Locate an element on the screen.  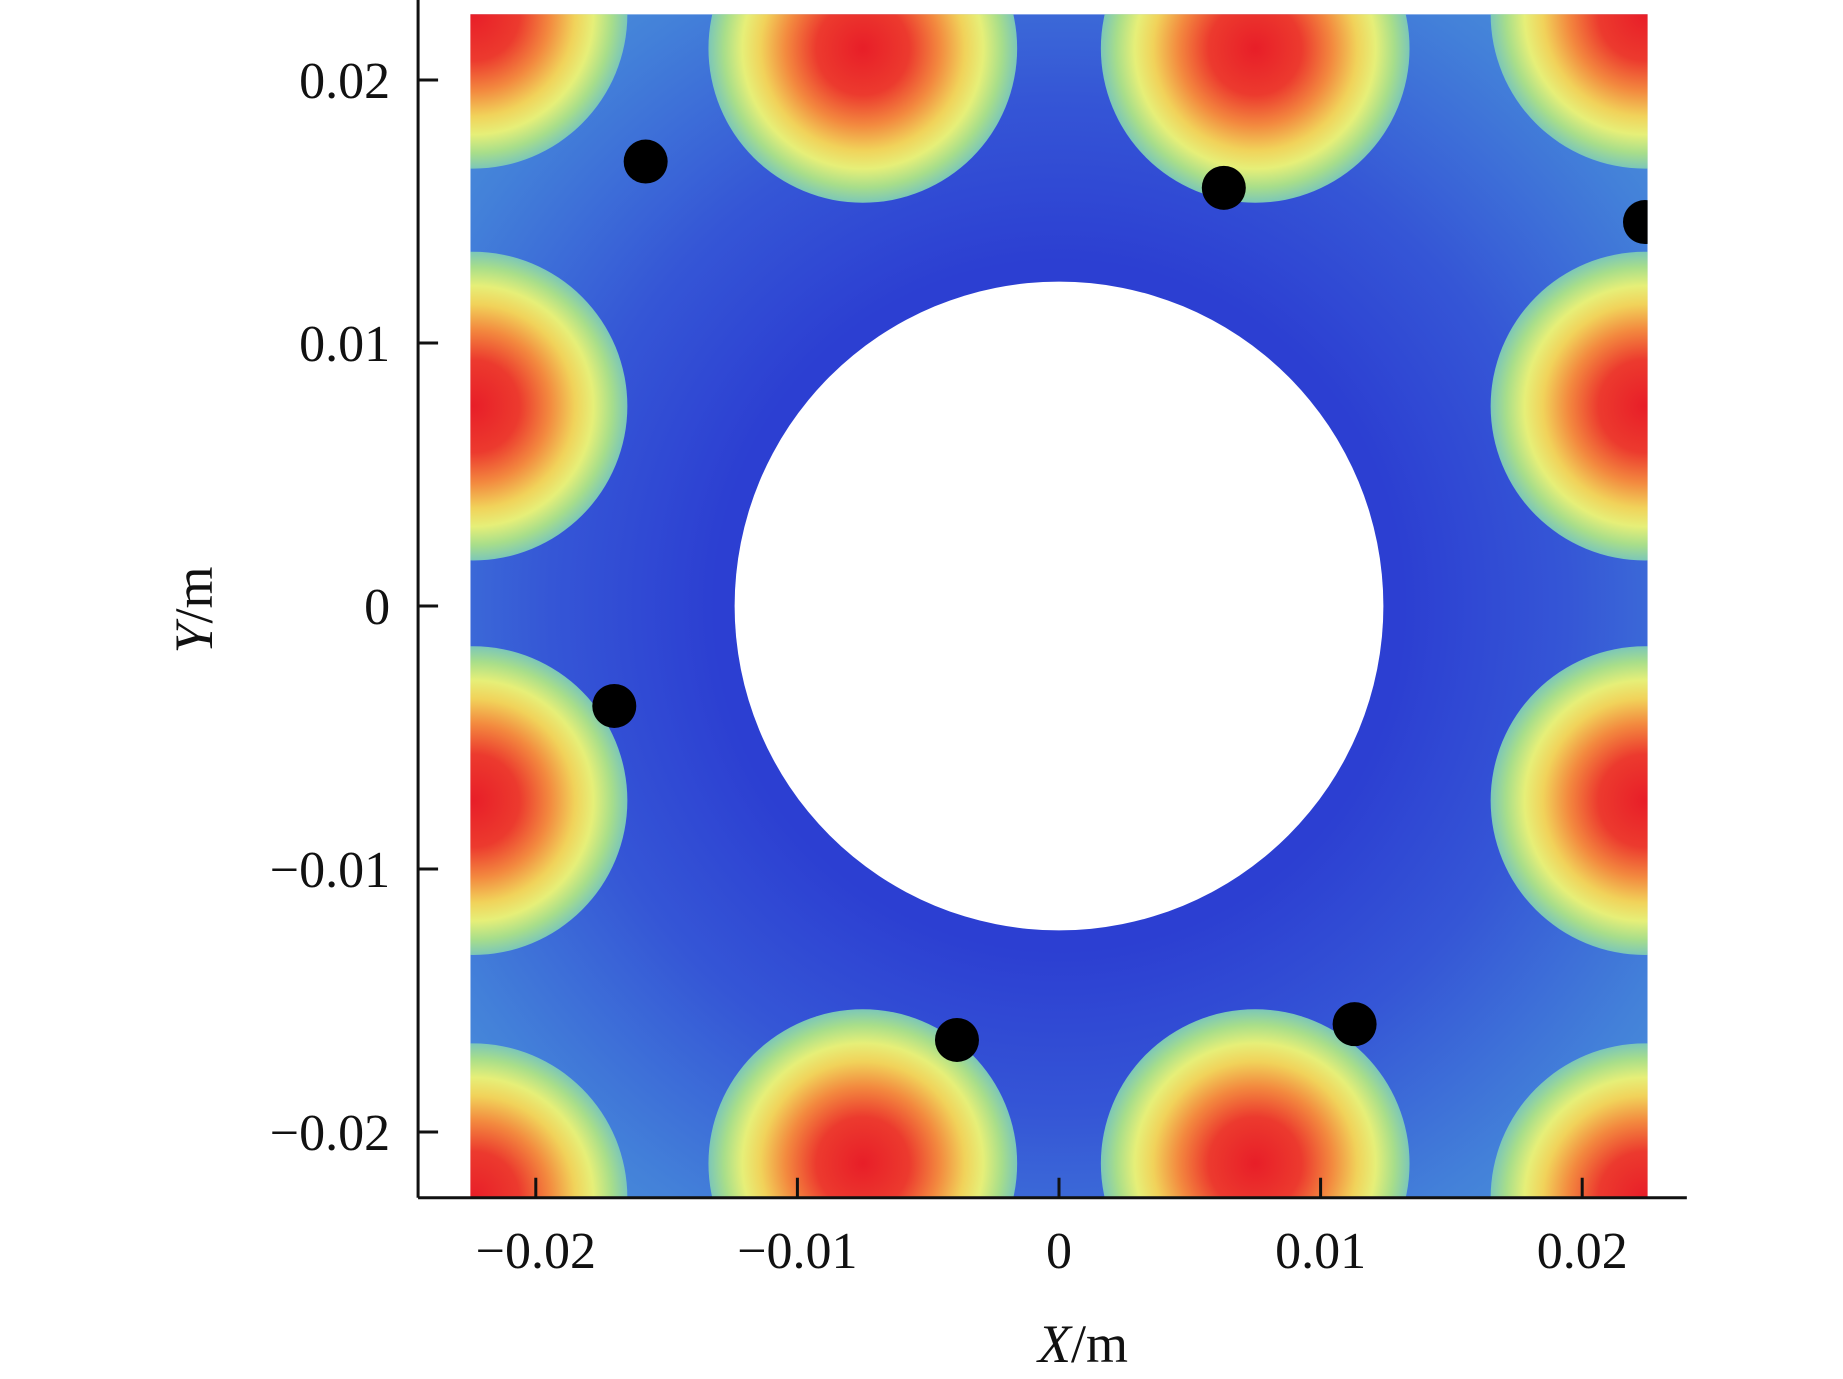
y-axis-title: Y/m is located at coordinates (194, 609).